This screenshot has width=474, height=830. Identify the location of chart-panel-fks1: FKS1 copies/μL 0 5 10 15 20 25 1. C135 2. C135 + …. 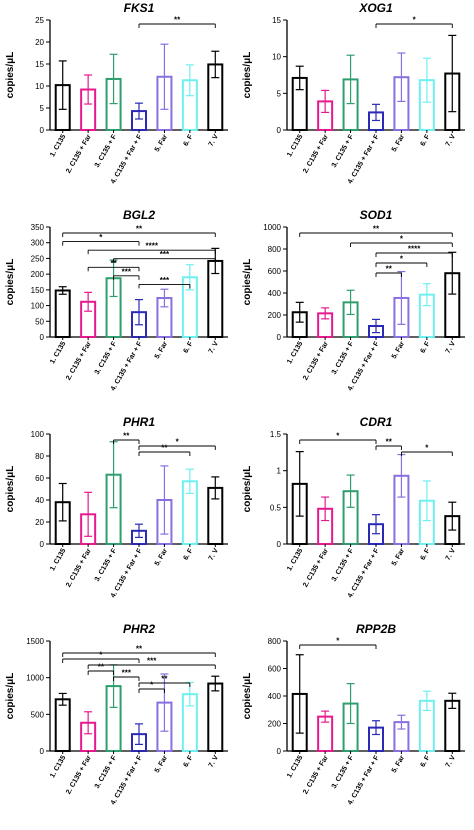
(118, 103).